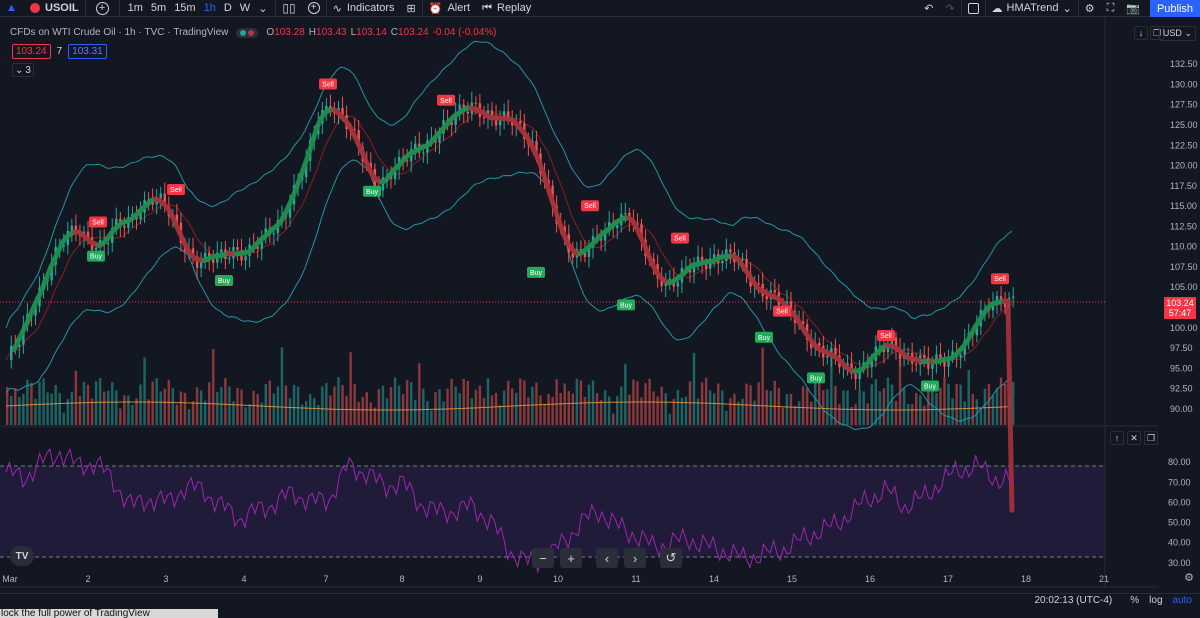 This screenshot has height=618, width=1200. Describe the element at coordinates (11, 8) in the screenshot. I see `logo: ▲` at that location.